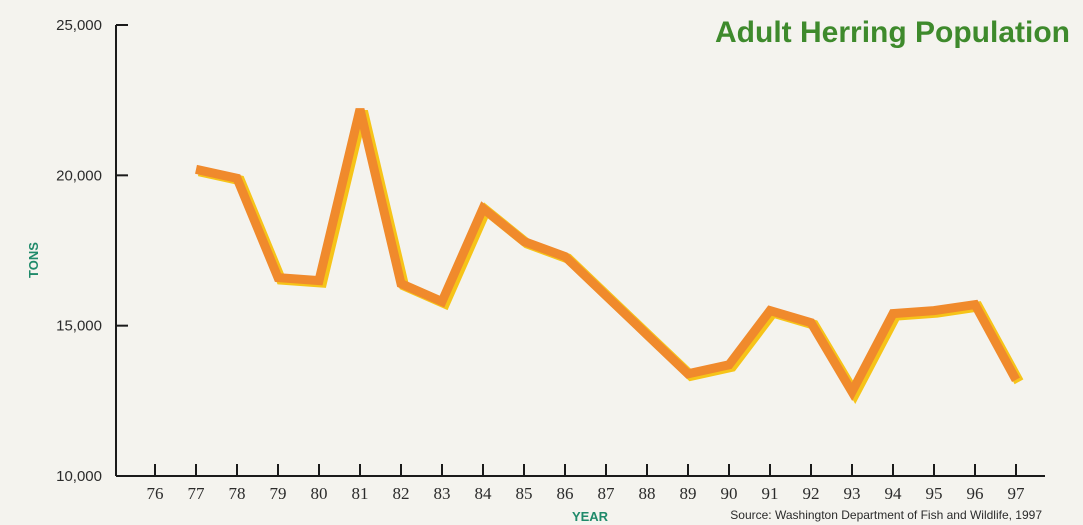 This screenshot has height=525, width=1083. I want to click on x-tick-label: 94, so click(894, 493).